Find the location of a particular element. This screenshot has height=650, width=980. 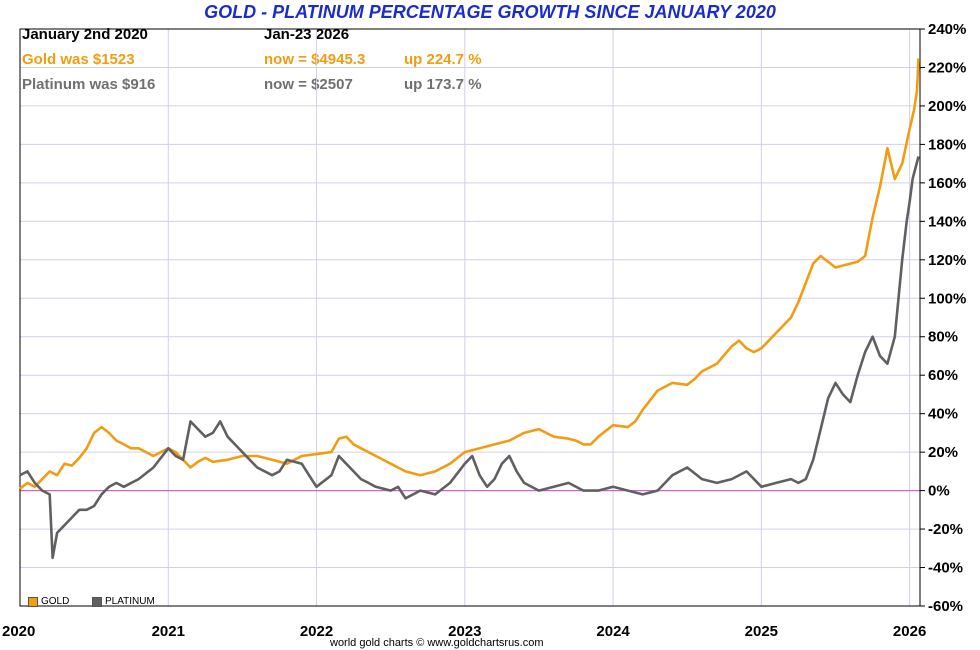

platinum-up-label: up 173.7 % is located at coordinates (443, 84).